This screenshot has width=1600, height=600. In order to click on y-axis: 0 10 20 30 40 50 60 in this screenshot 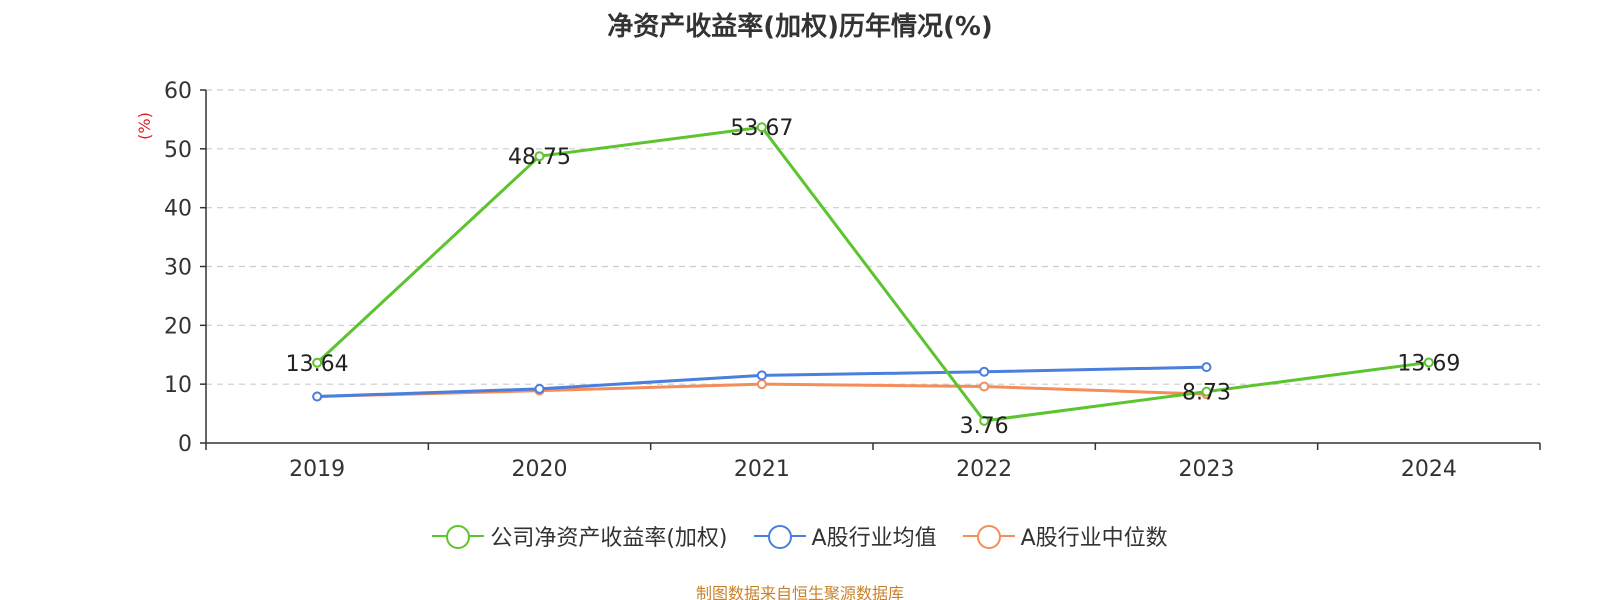, I will do `click(185, 268)`.